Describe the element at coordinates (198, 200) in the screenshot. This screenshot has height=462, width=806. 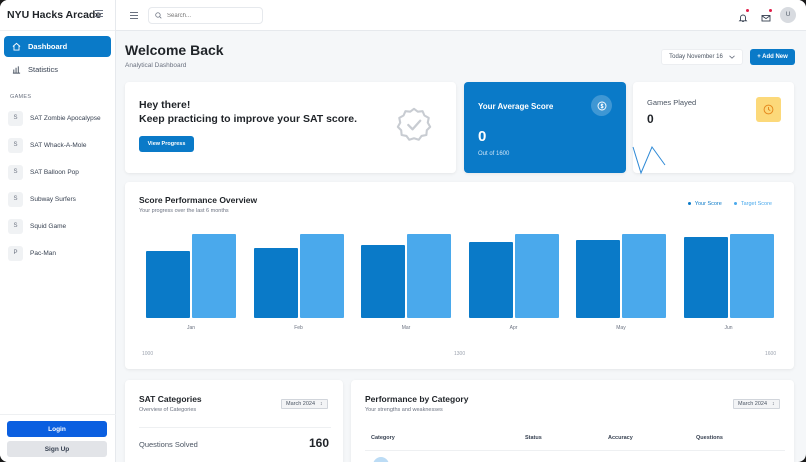
I see `chart-title: Score Performance Overview` at that location.